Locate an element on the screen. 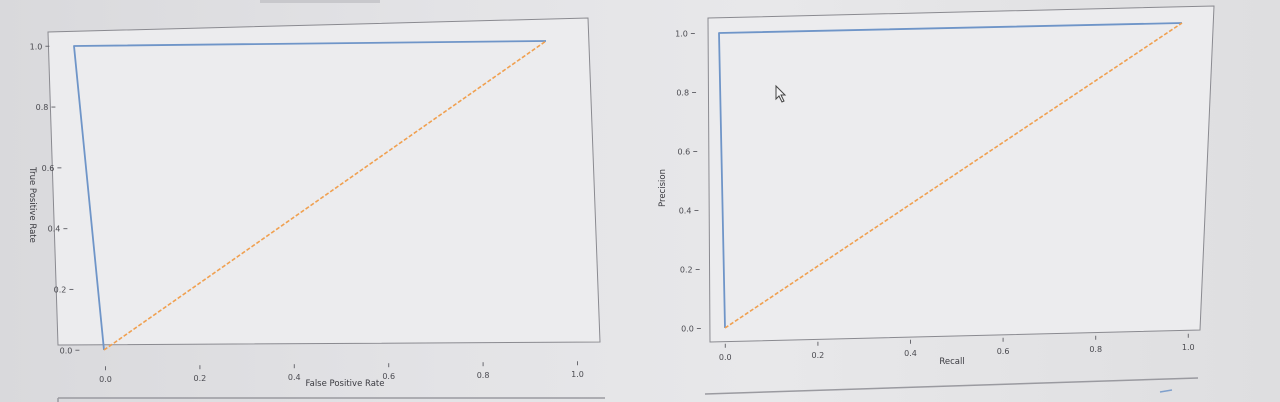 The height and width of the screenshot is (402, 1280). next-chart-frame-right is located at coordinates (951, 386).